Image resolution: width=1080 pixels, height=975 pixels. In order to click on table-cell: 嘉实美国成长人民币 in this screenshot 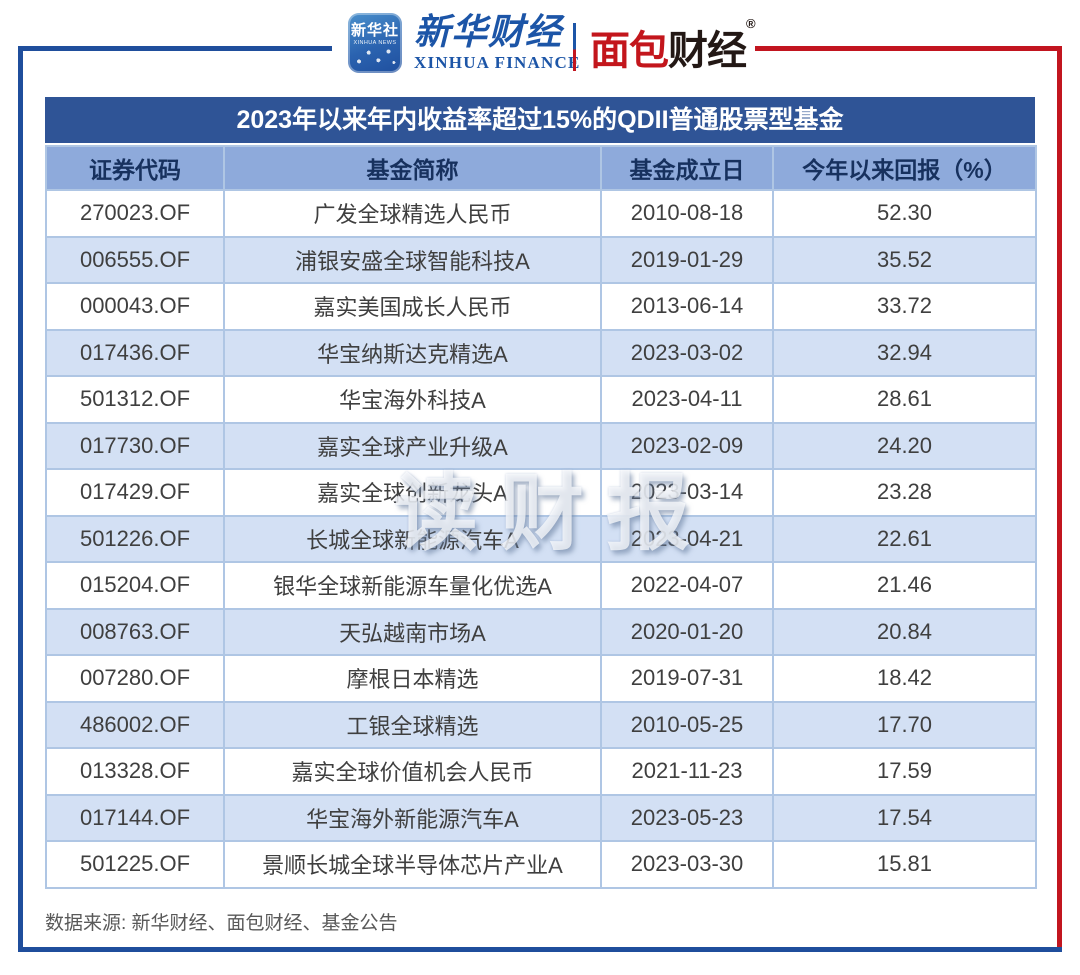, I will do `click(412, 306)`.